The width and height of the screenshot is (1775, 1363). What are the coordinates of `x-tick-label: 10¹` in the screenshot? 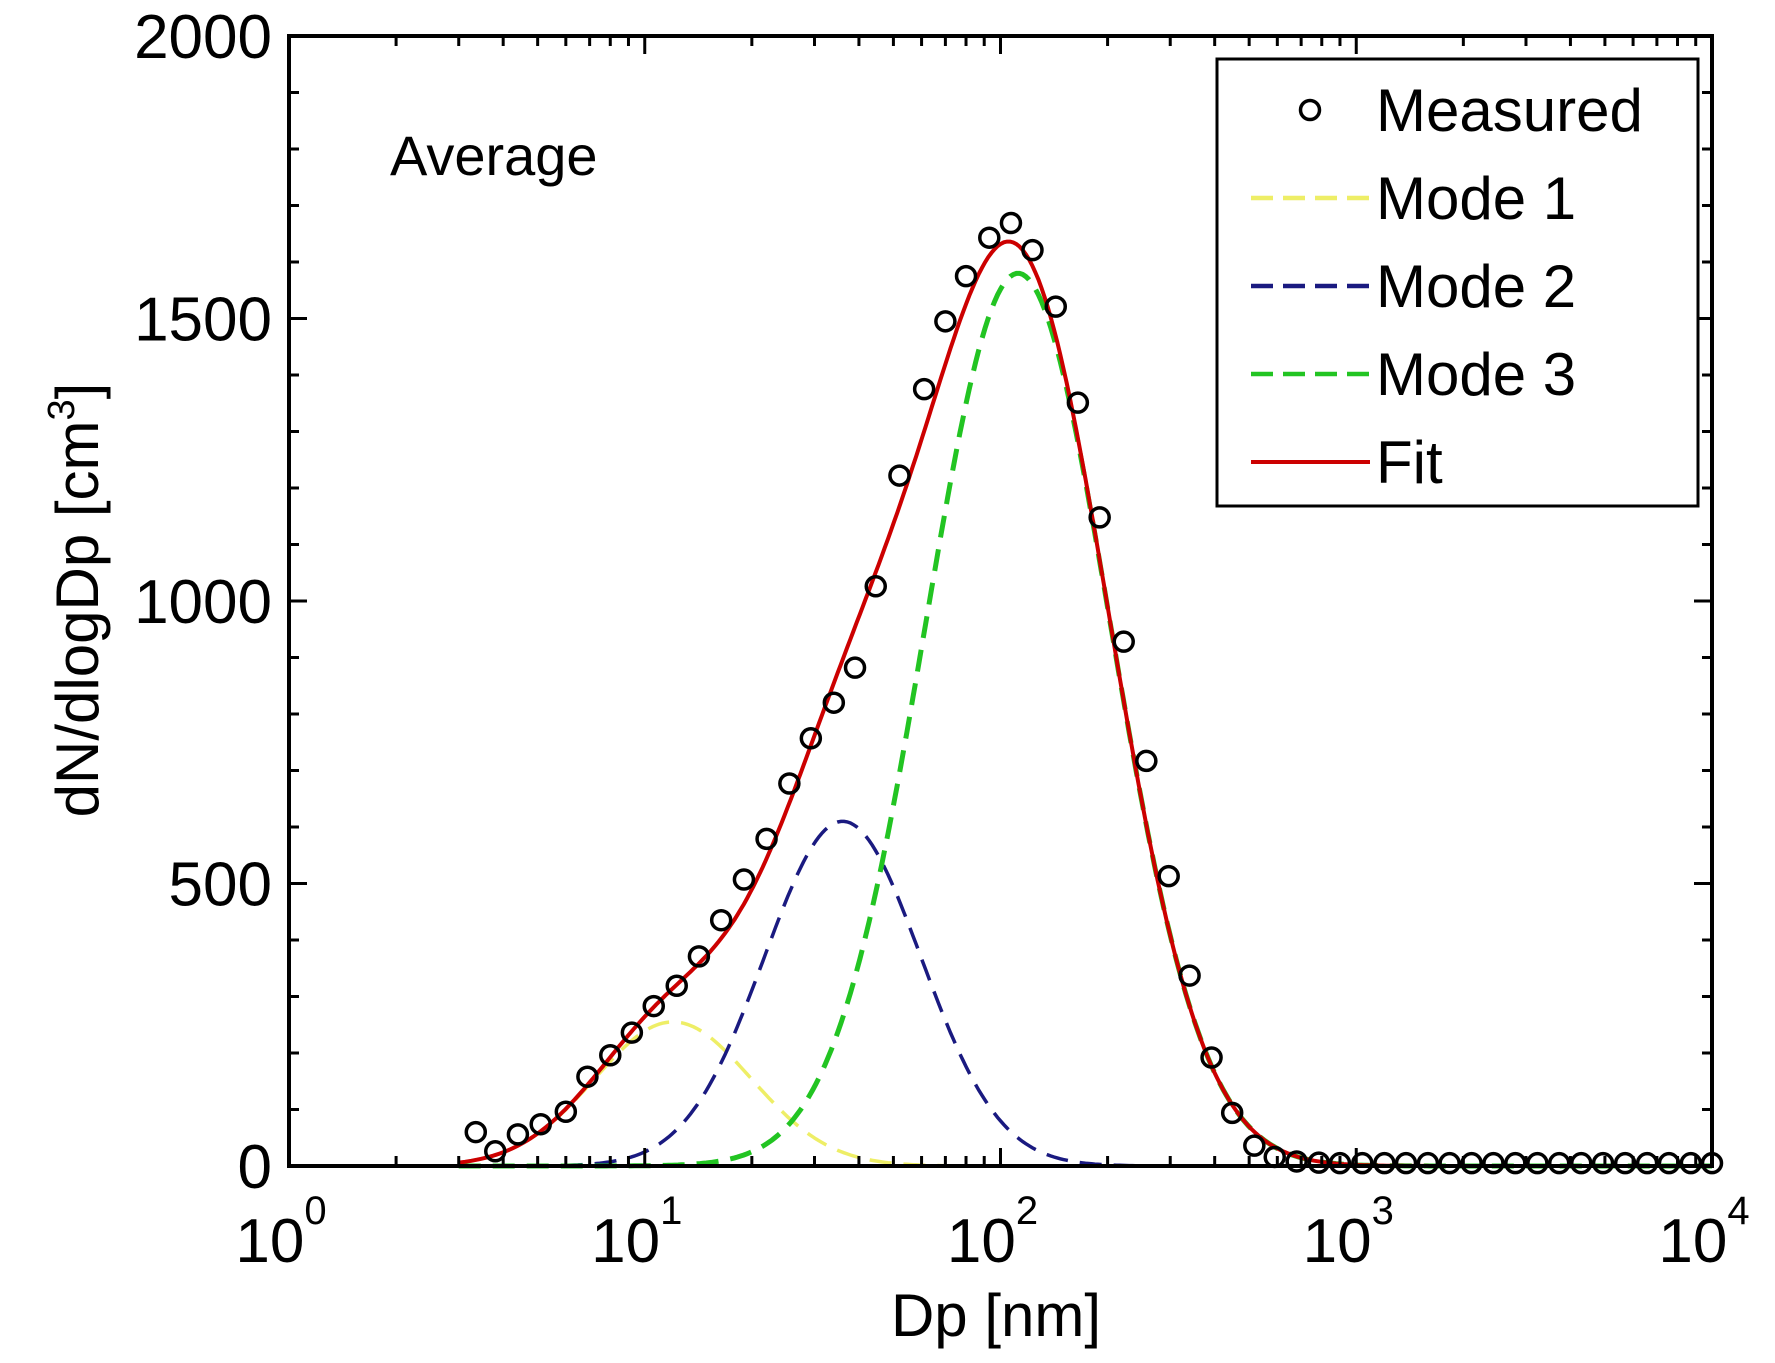 It's located at (636, 1232).